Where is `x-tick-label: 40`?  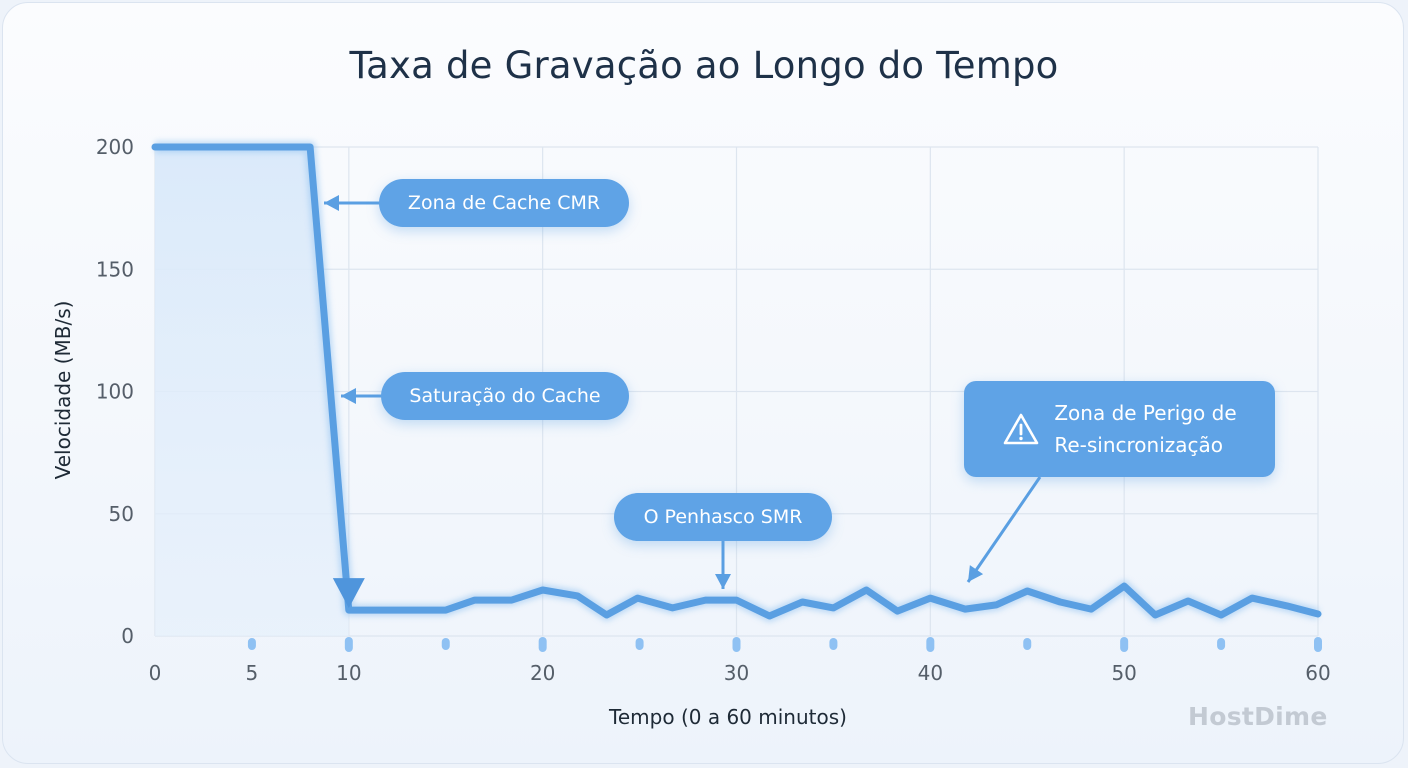
x-tick-label: 40 is located at coordinates (930, 673).